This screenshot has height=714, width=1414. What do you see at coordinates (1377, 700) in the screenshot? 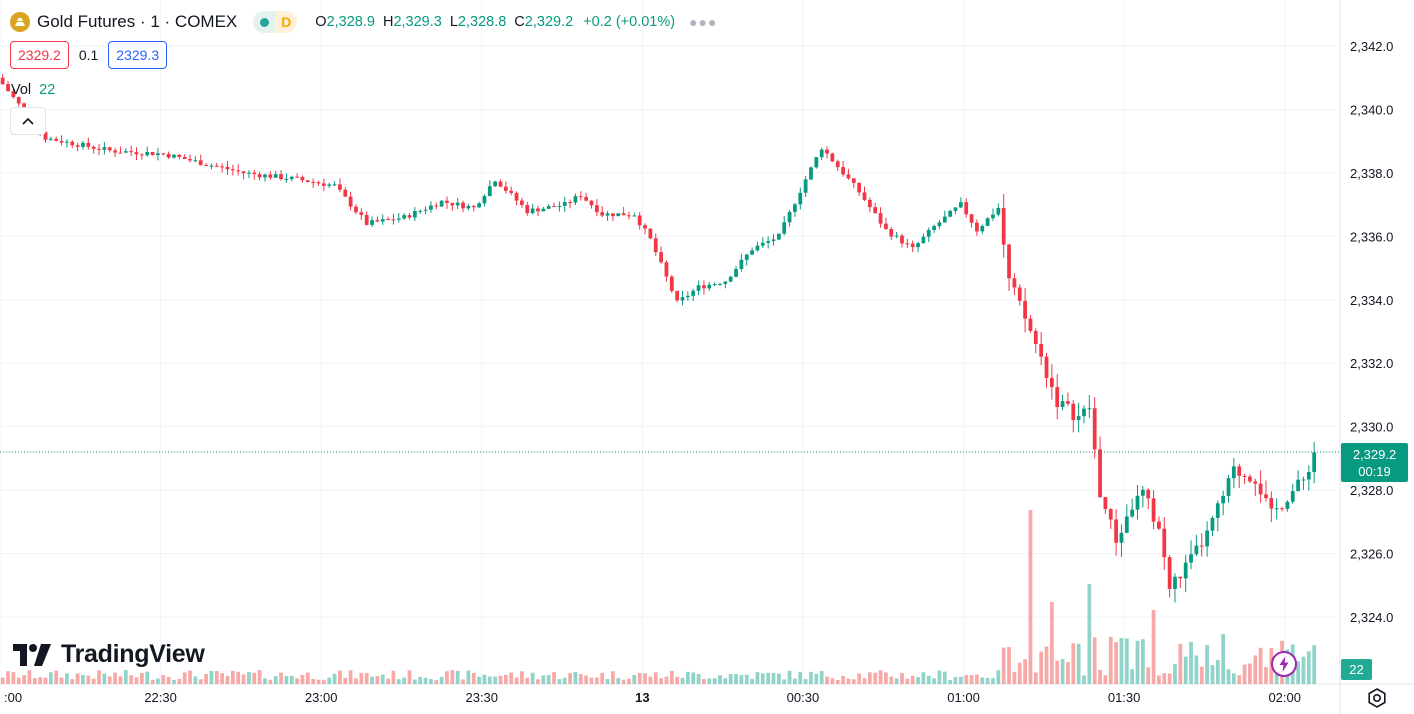
I see `chart-settings-button` at bounding box center [1377, 700].